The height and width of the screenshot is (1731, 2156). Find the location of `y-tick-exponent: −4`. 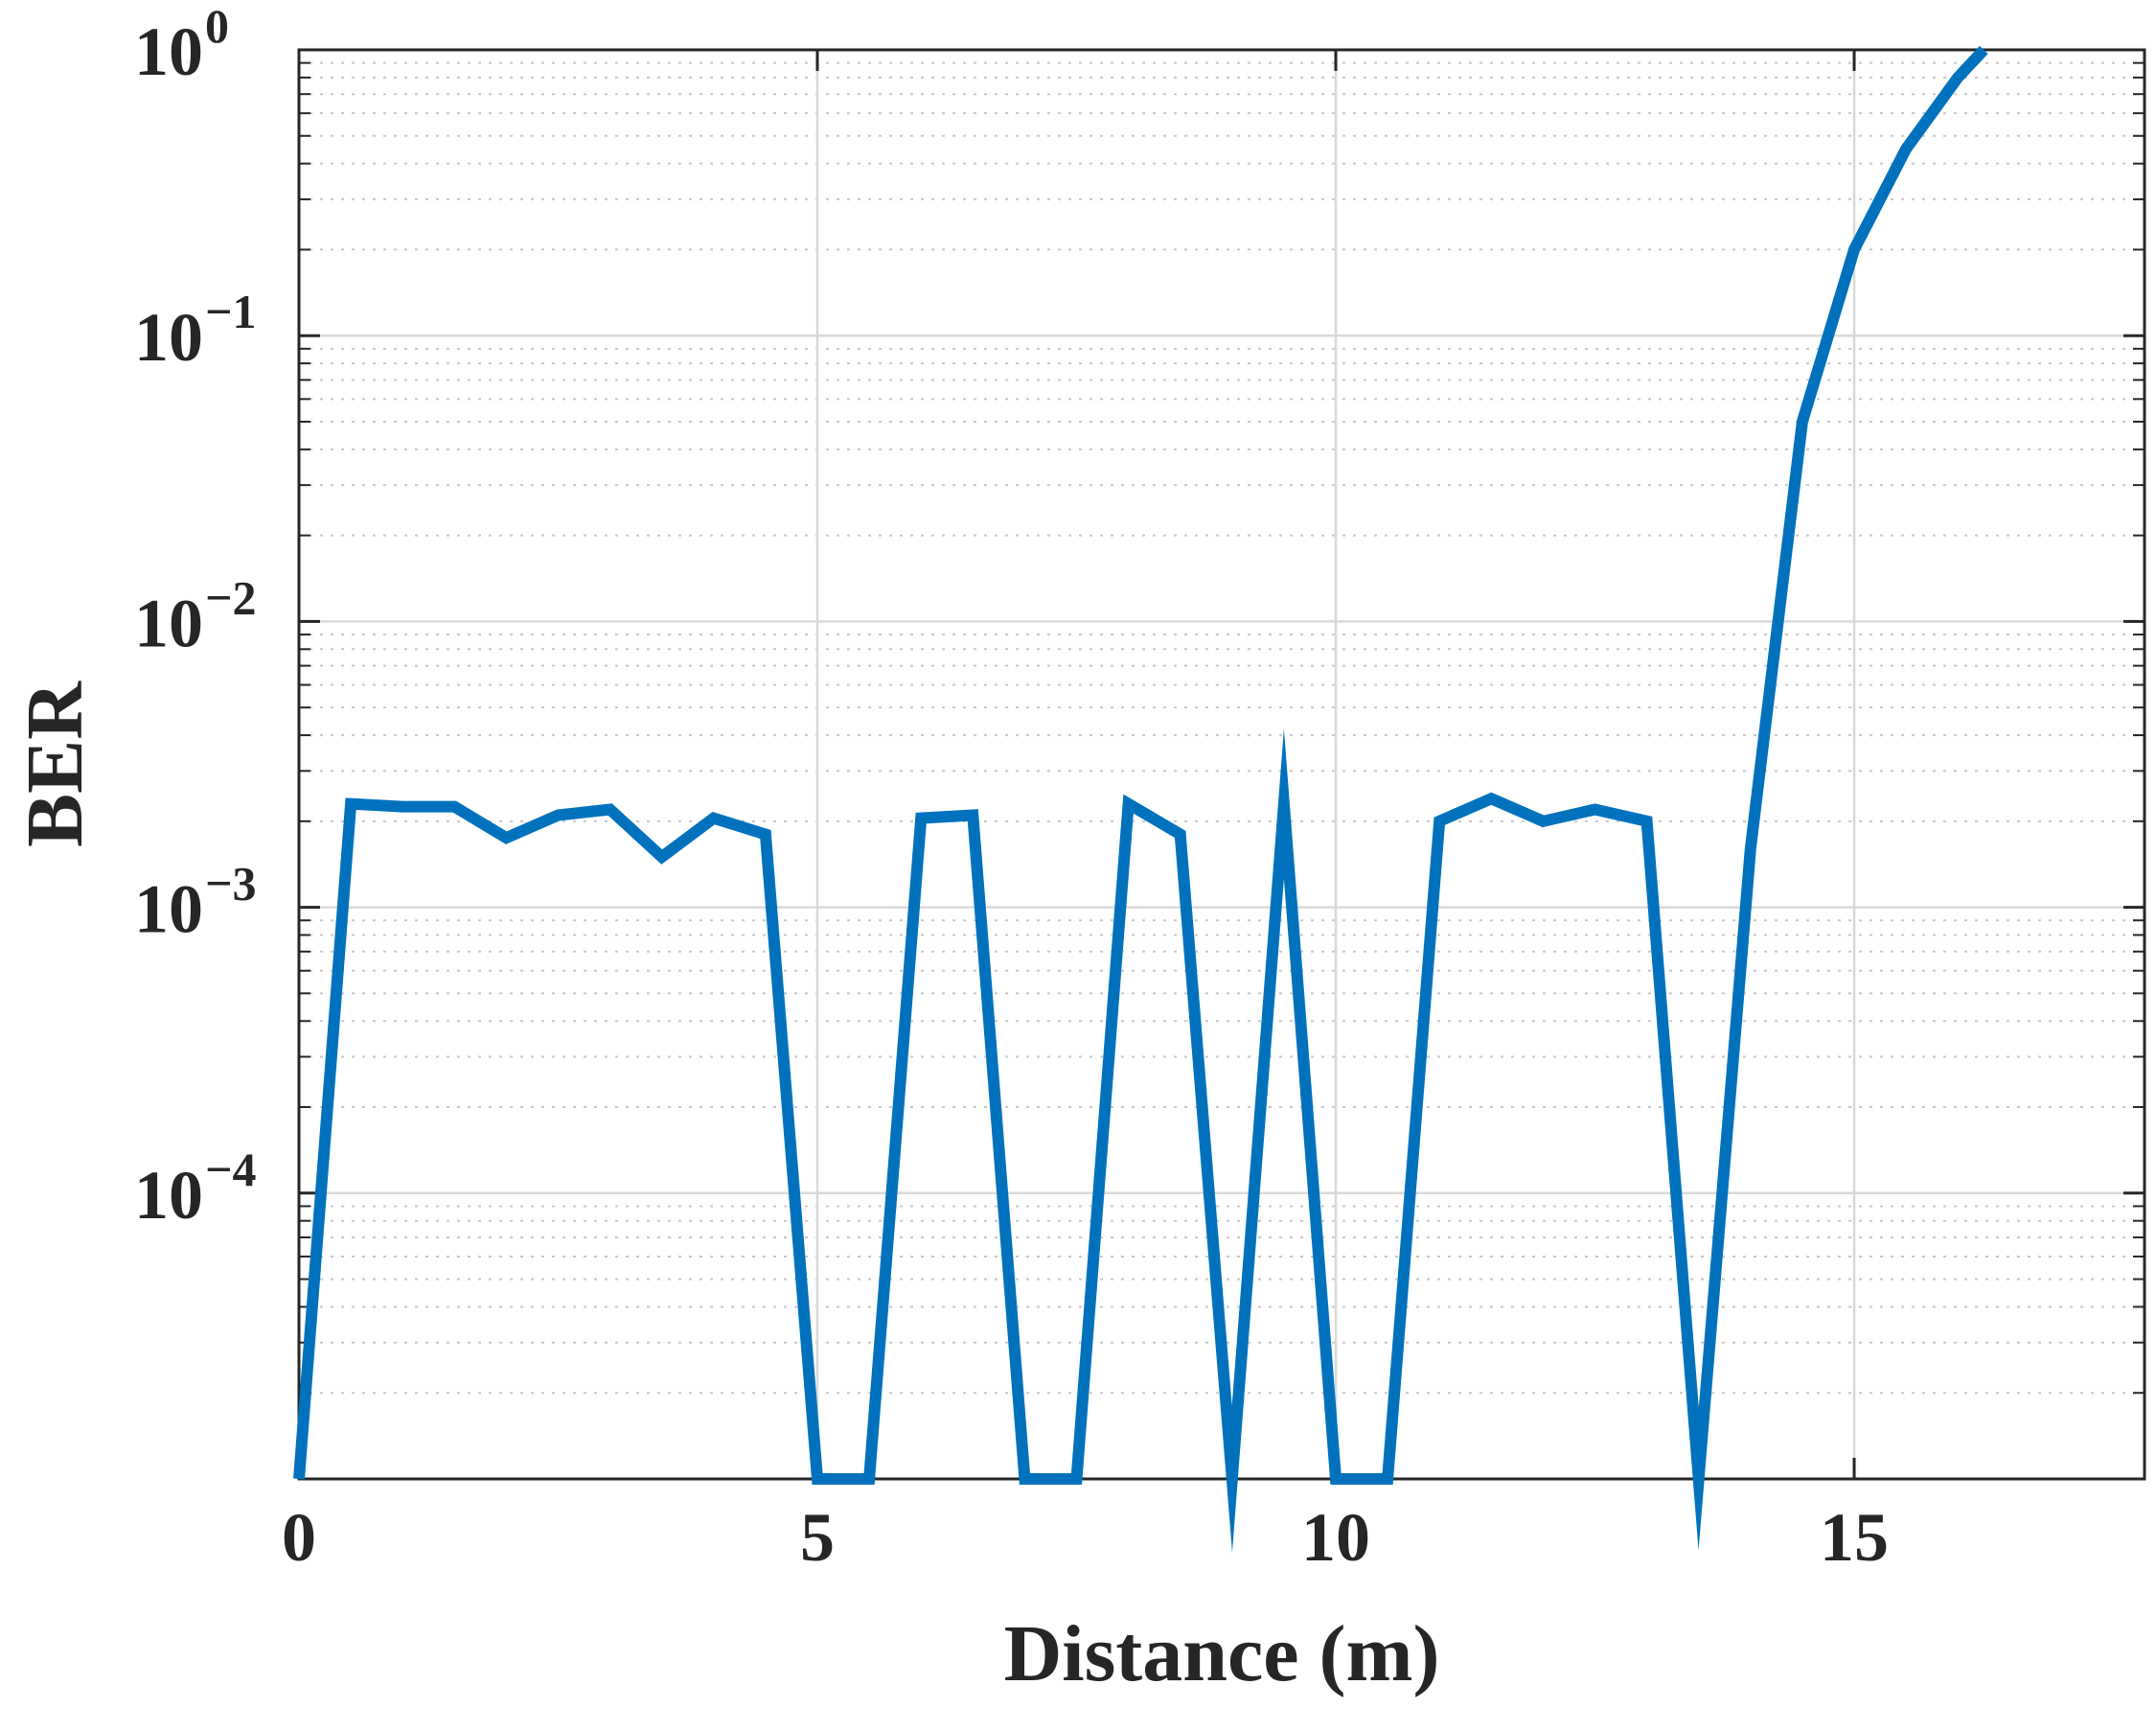

y-tick-exponent: −4 is located at coordinates (231, 1169).